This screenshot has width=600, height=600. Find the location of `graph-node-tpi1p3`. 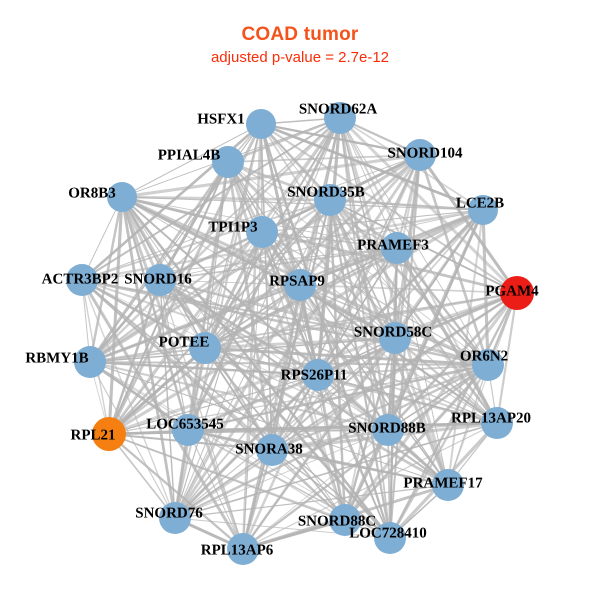

graph-node-tpi1p3 is located at coordinates (262, 232).